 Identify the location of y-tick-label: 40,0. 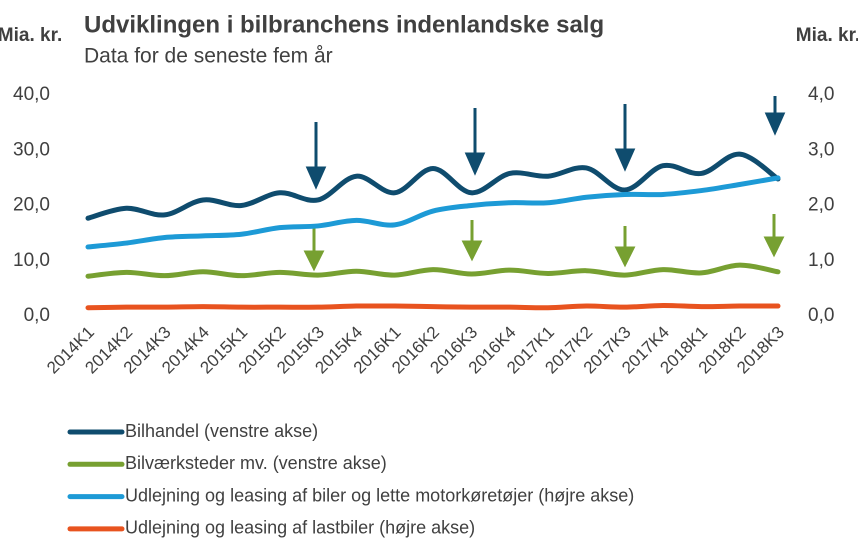
(31, 94).